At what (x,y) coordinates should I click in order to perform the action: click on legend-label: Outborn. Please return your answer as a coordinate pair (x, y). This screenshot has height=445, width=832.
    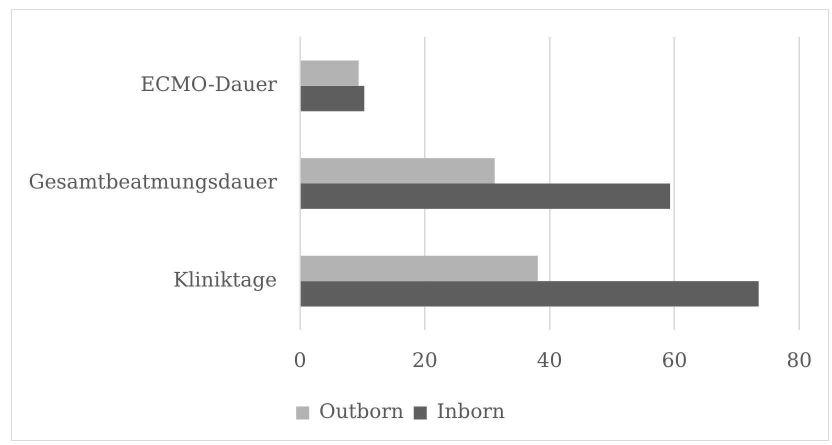
    Looking at the image, I should click on (361, 411).